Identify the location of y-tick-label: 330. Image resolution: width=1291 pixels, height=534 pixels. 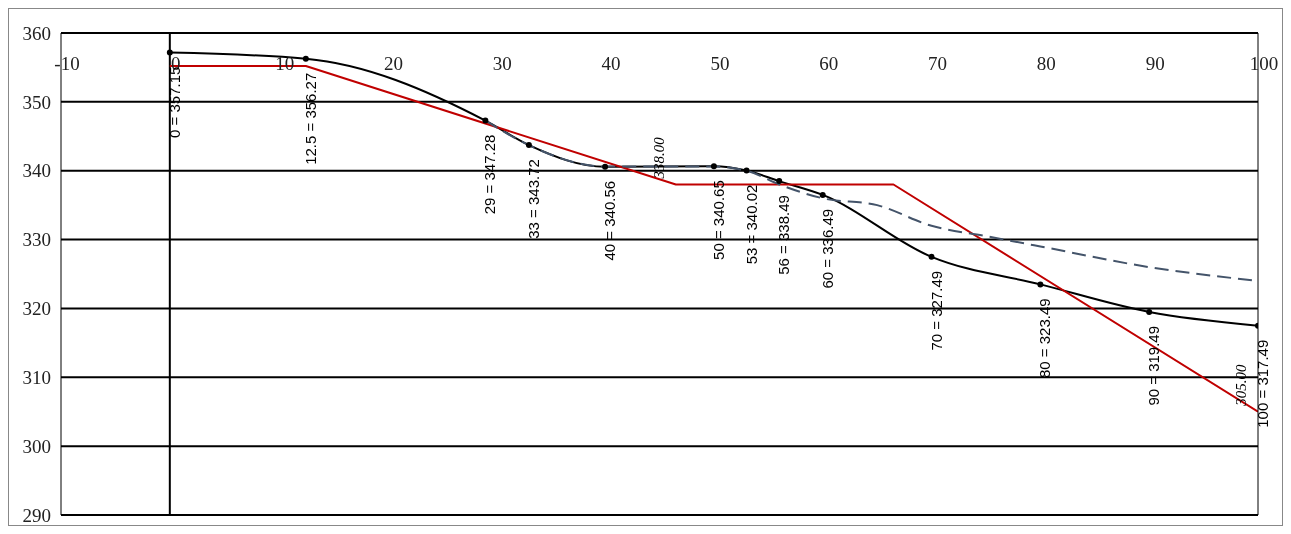
(36, 240).